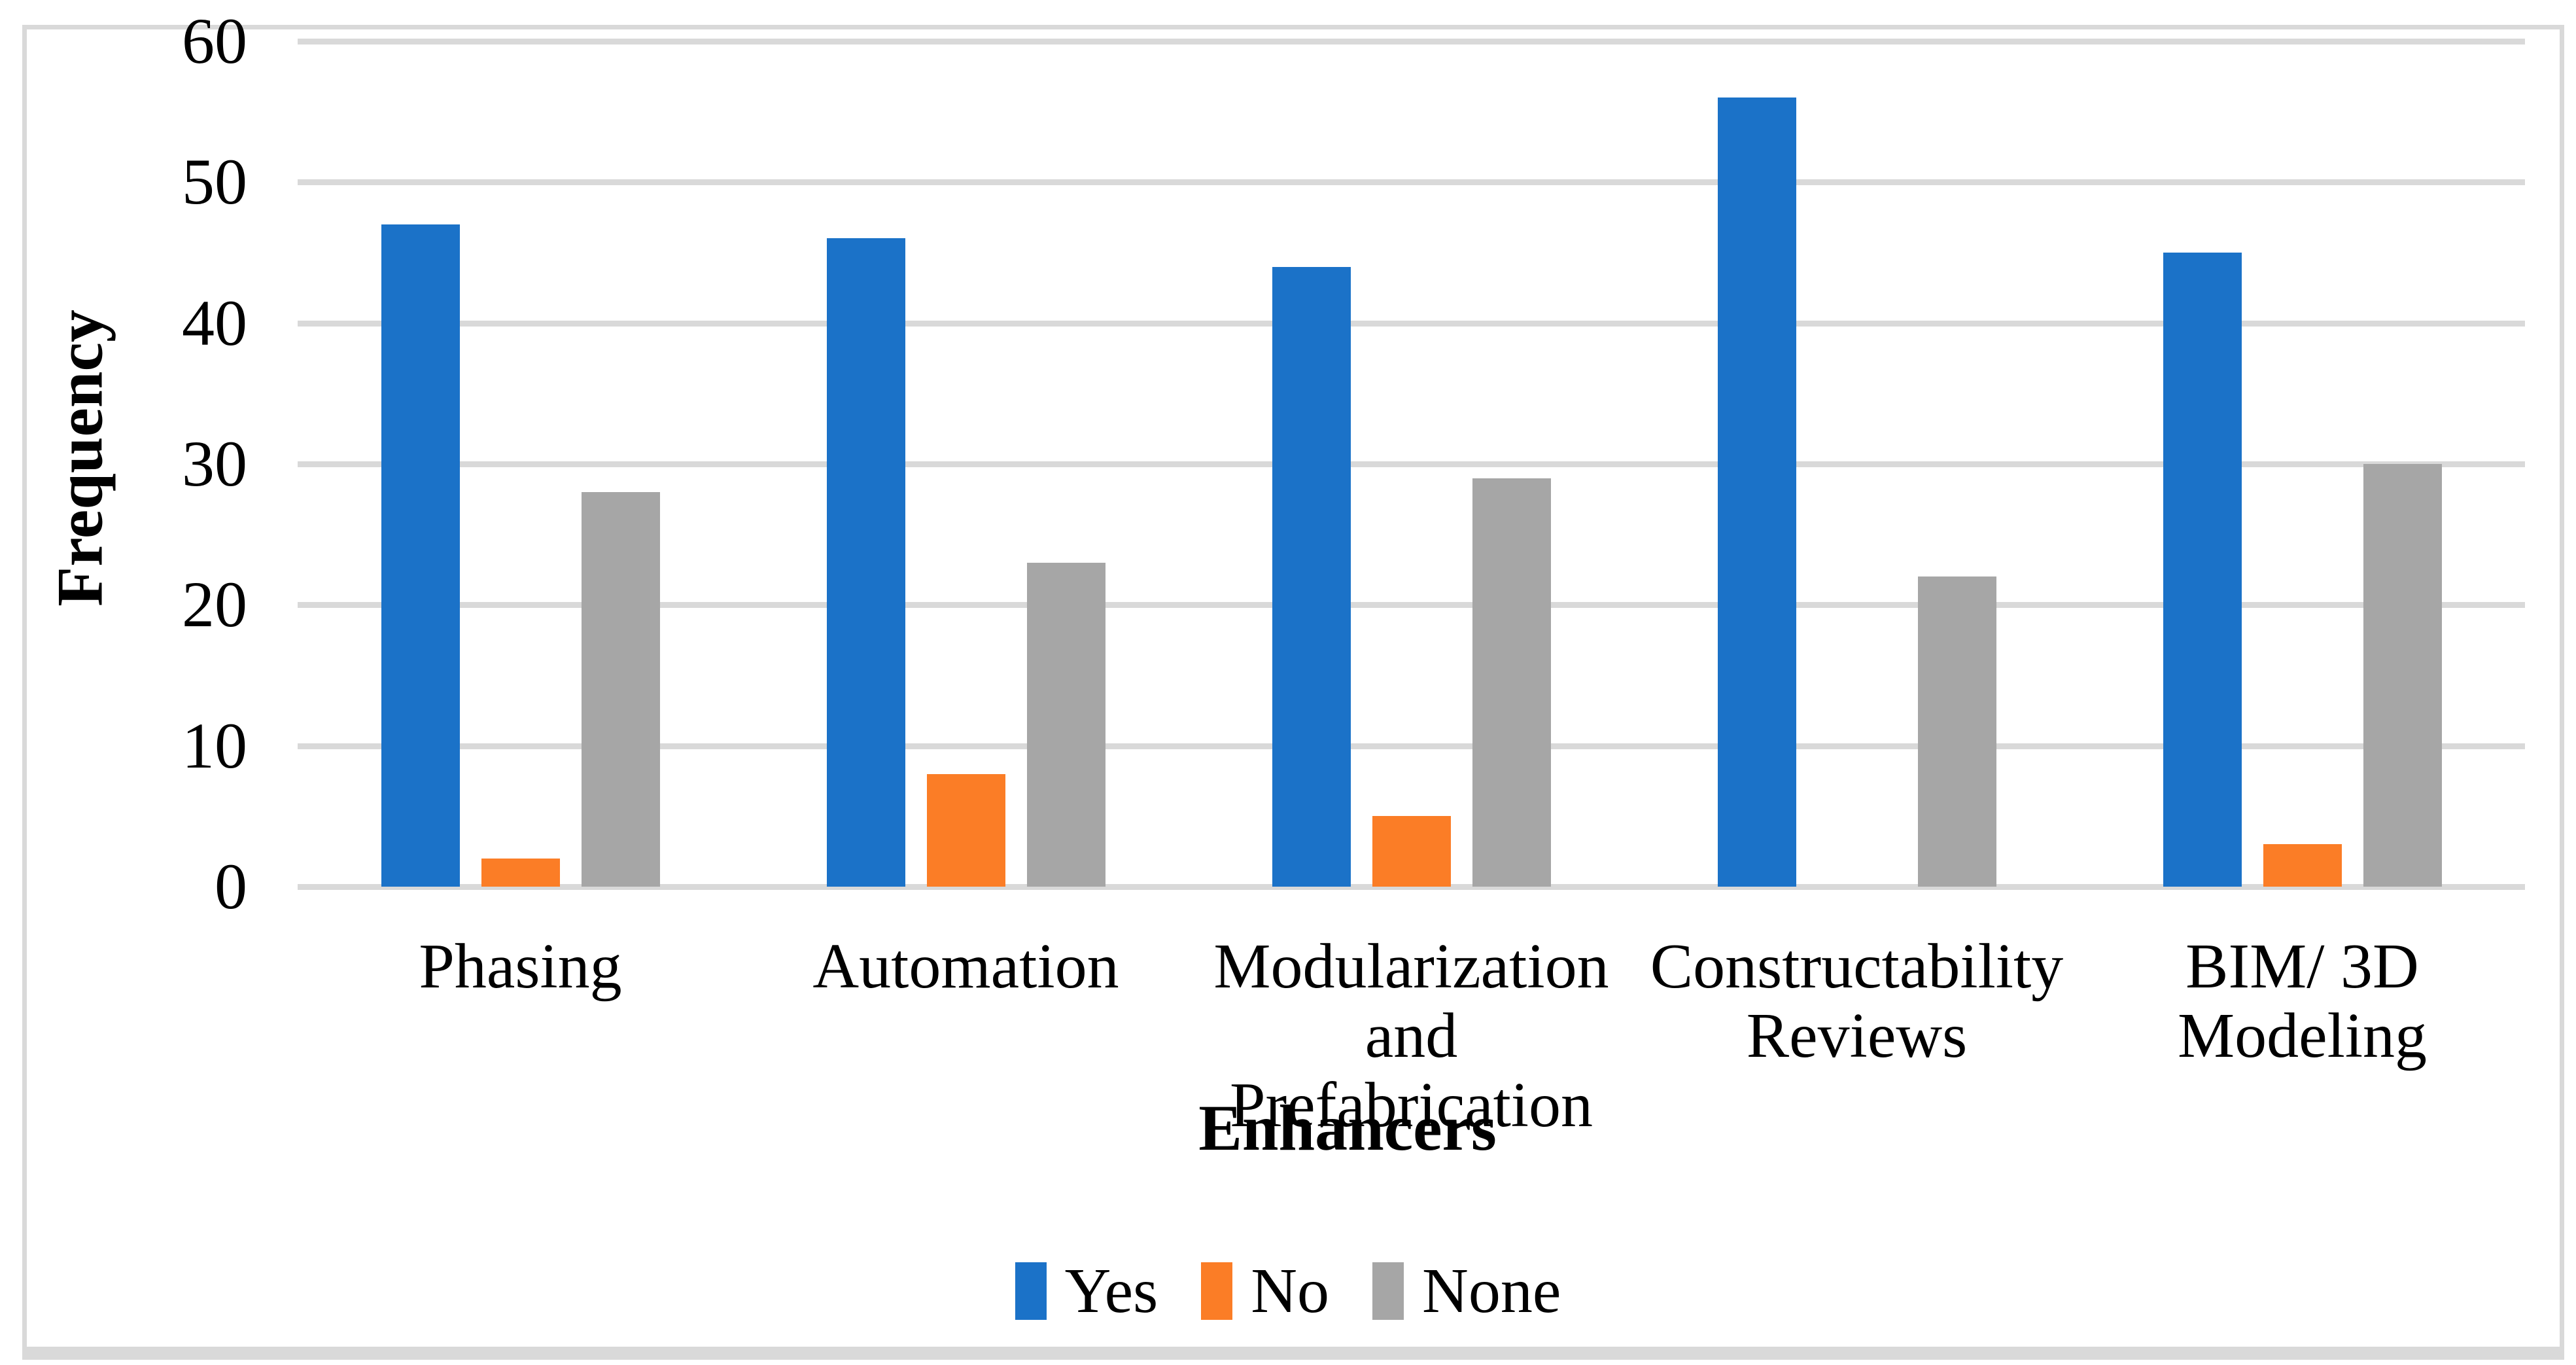 The image size is (2576, 1365). Describe the element at coordinates (1111, 1291) in the screenshot. I see `legend-label: Yes` at that location.